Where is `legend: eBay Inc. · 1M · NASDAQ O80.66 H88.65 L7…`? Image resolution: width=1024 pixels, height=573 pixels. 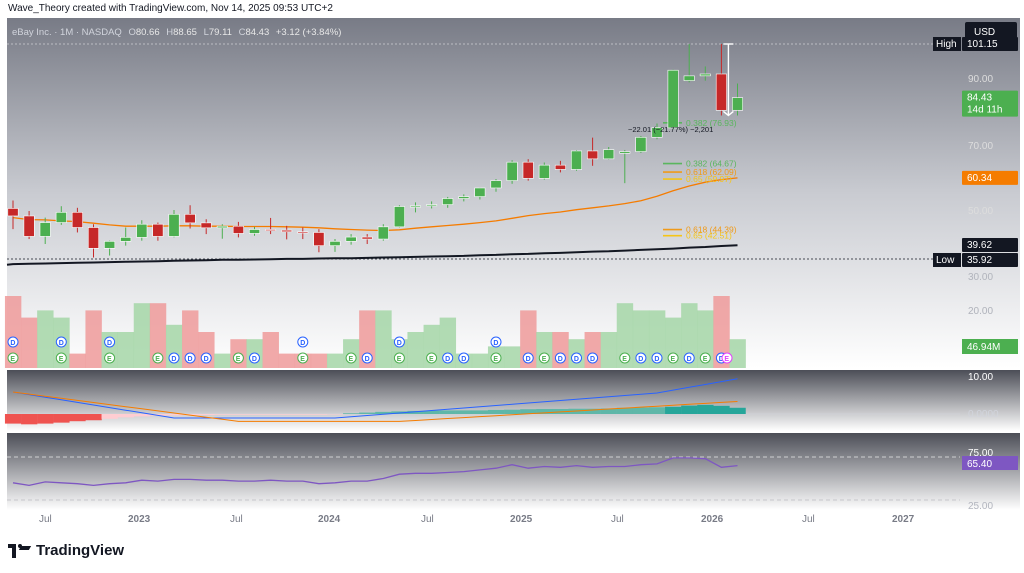
legend: eBay Inc. · 1M · NASDAQ O80.66 H88.65 L7… is located at coordinates (176, 32).